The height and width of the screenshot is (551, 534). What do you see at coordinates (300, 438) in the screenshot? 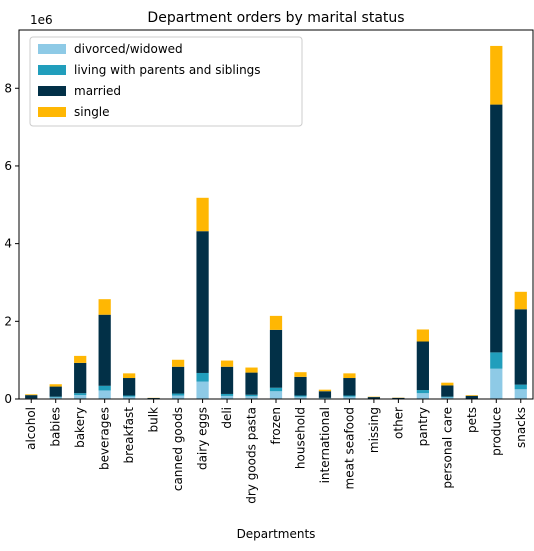
I see `x-tick-label: household` at bounding box center [300, 438].